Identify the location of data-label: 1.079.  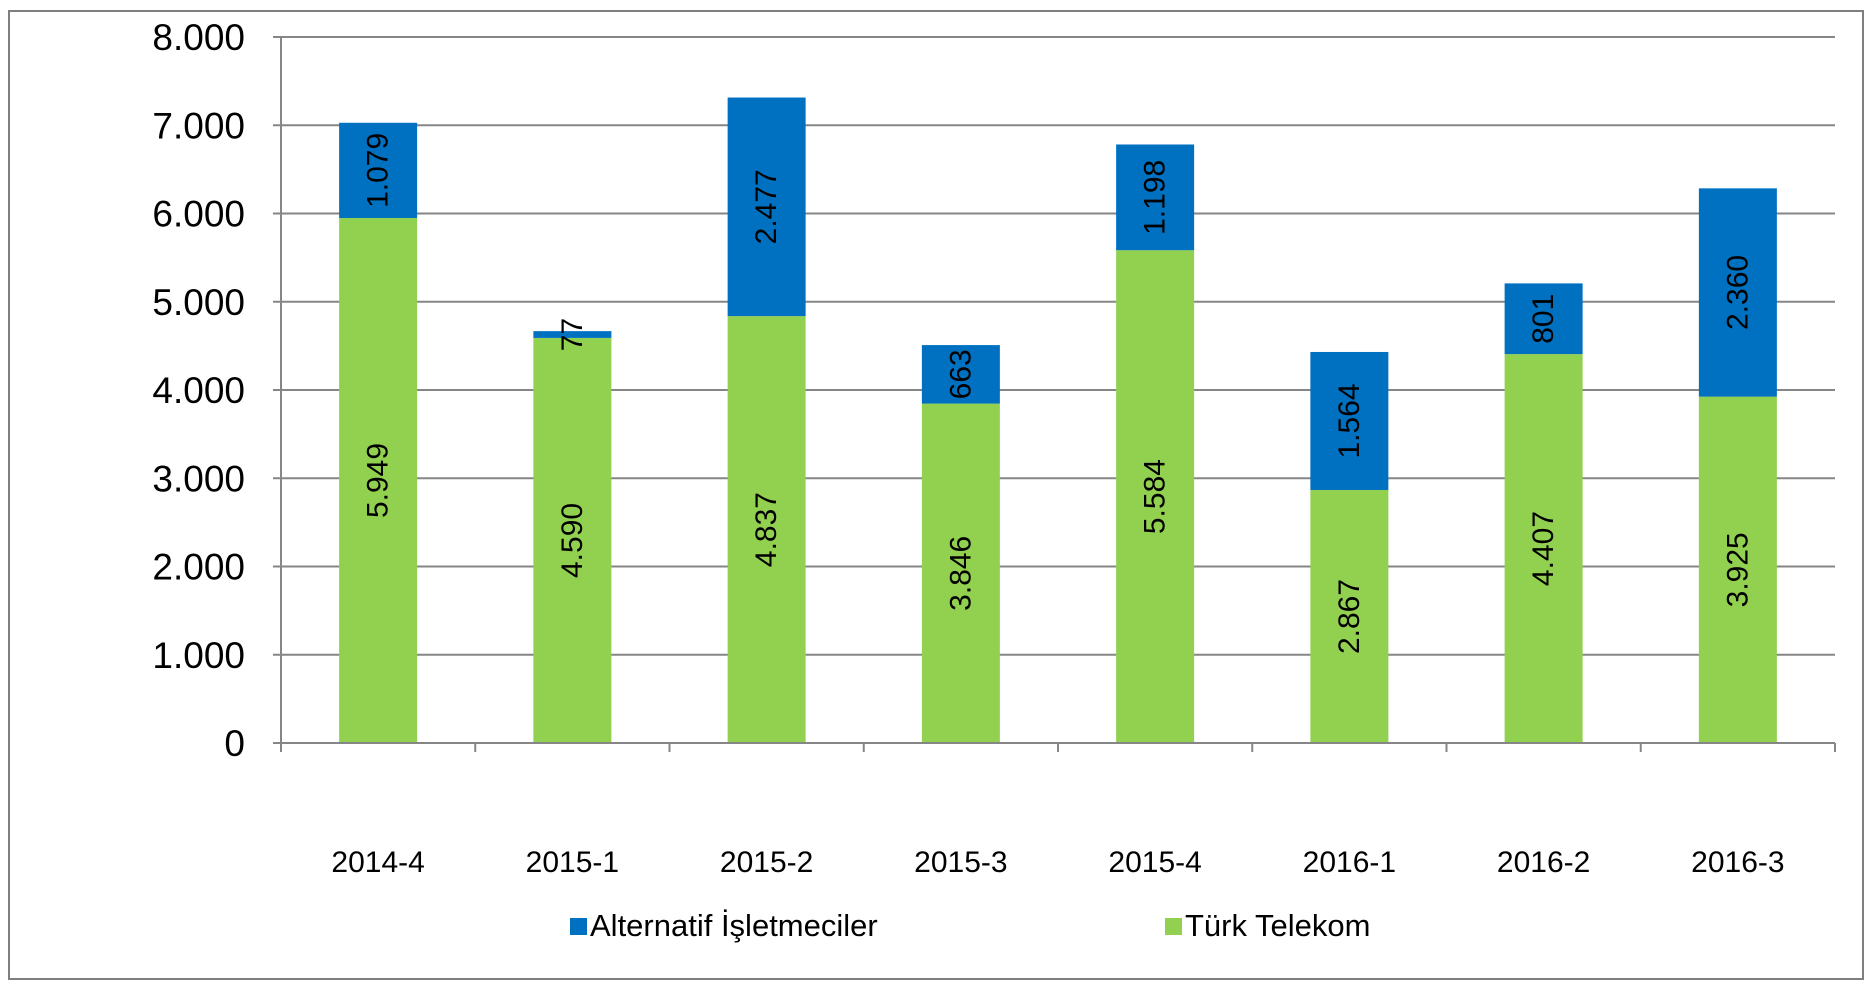
(378, 170).